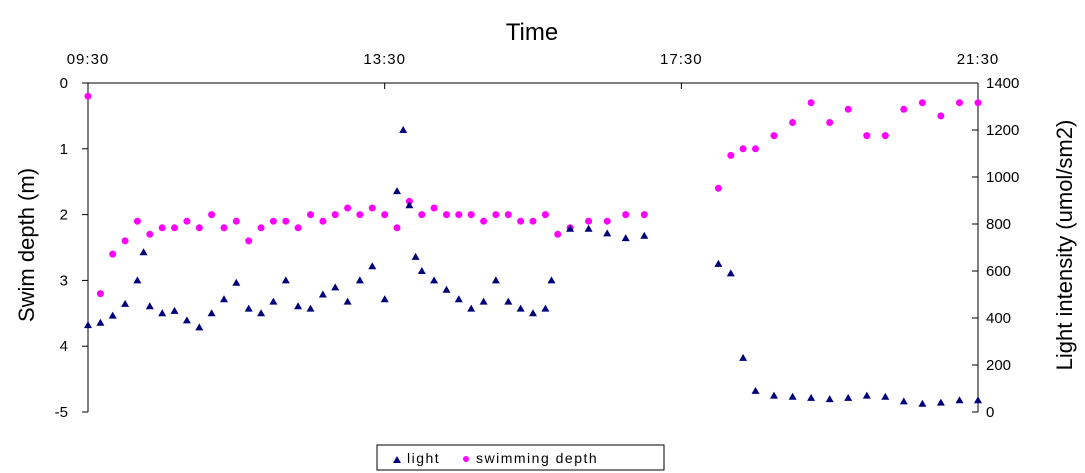 The height and width of the screenshot is (473, 1085). Describe the element at coordinates (520, 457) in the screenshot. I see `legend-box` at that location.